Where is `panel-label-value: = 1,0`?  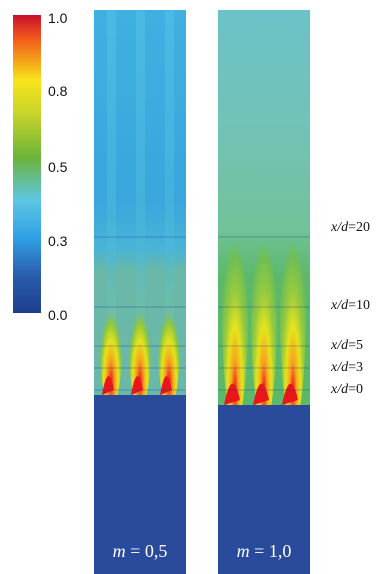
panel-label-value: = 1,0 is located at coordinates (270, 551).